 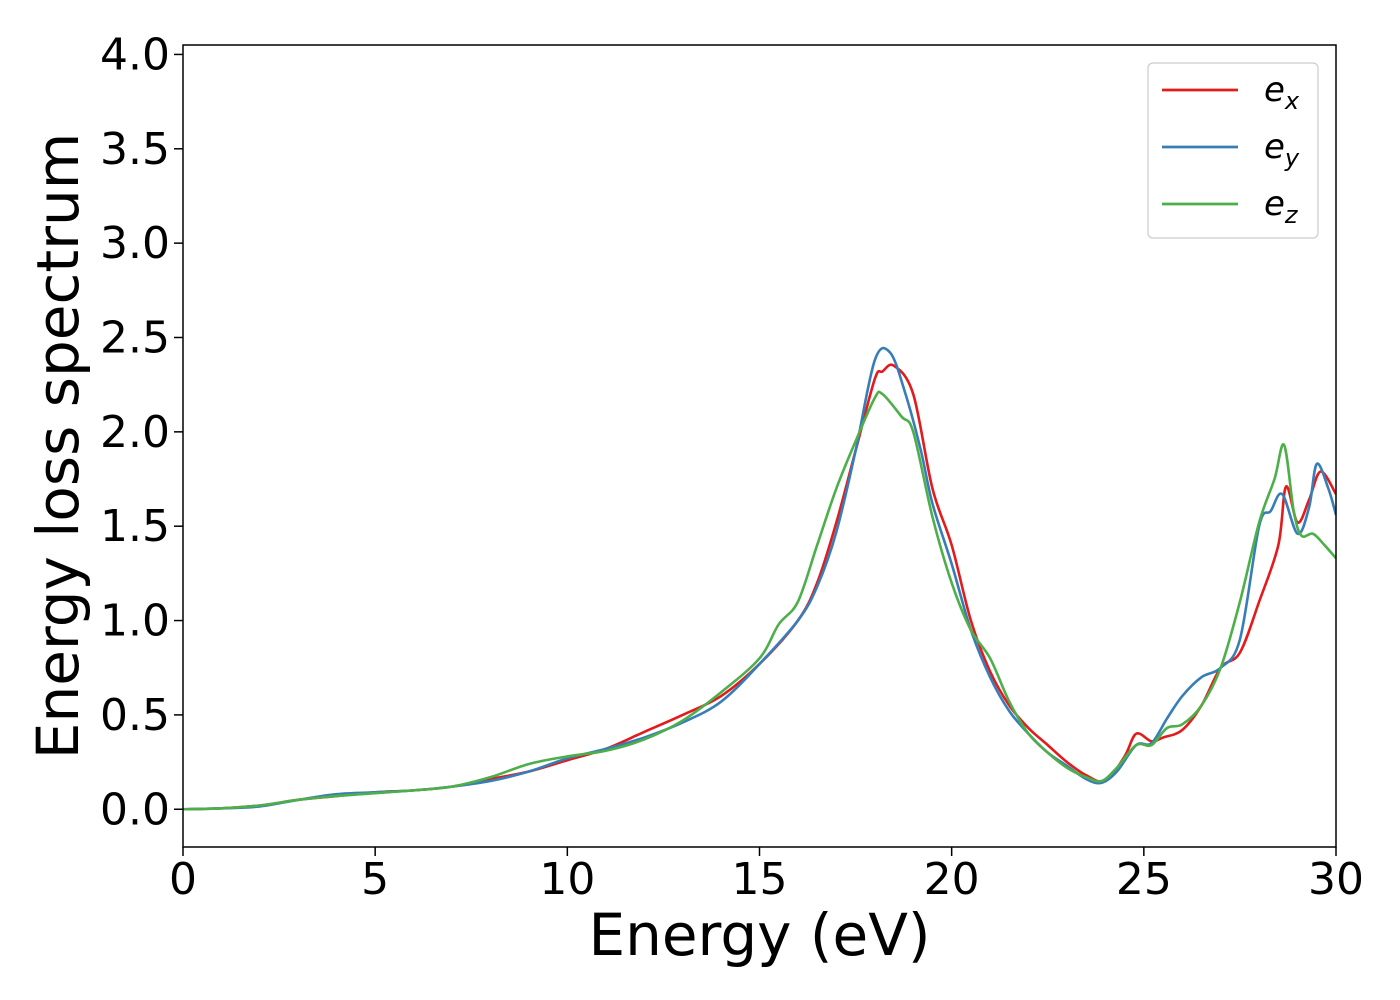 I want to click on y-tick-label: 4.0, so click(x=135, y=54).